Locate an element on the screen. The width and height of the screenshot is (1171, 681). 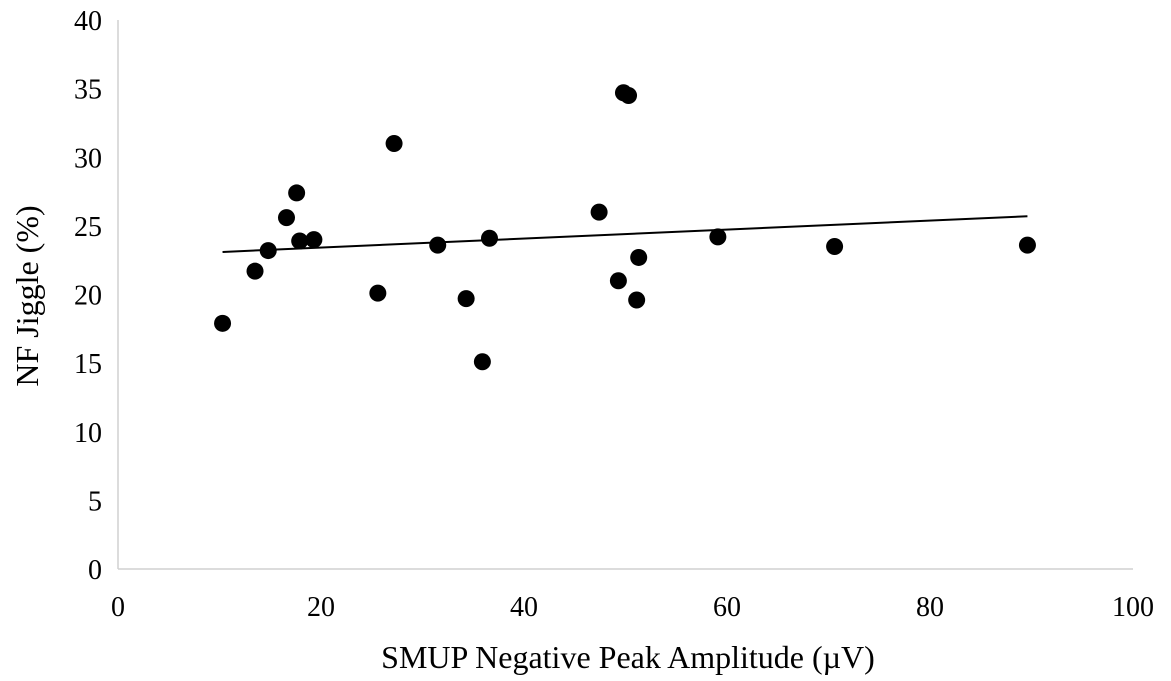
x-tick-label: 60 is located at coordinates (727, 607).